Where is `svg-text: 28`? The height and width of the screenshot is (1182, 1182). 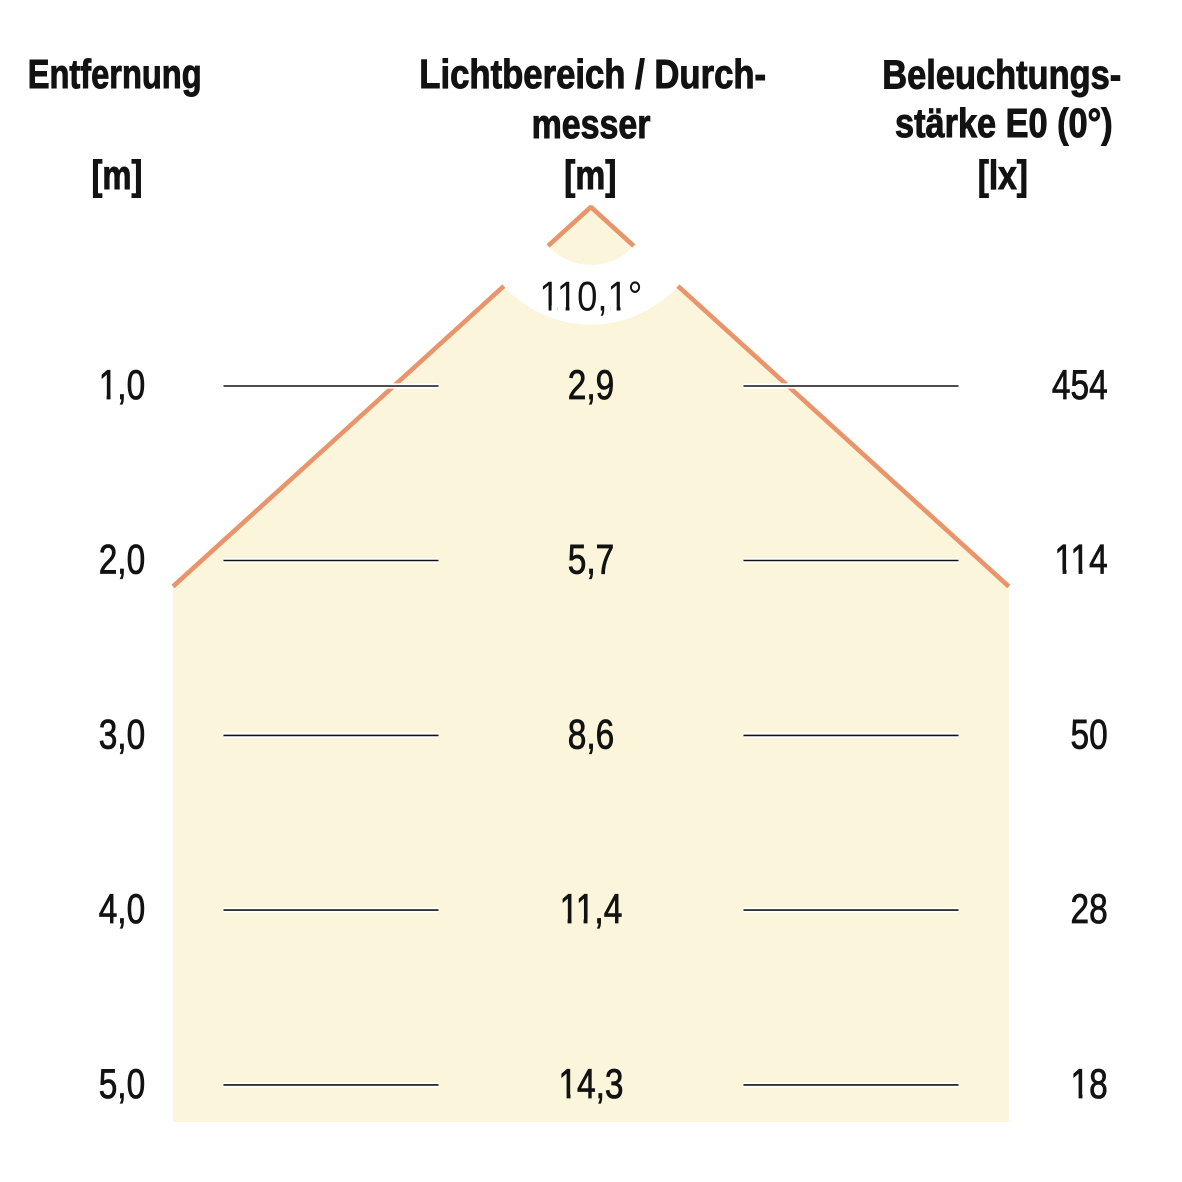
svg-text: 28 is located at coordinates (1088, 909).